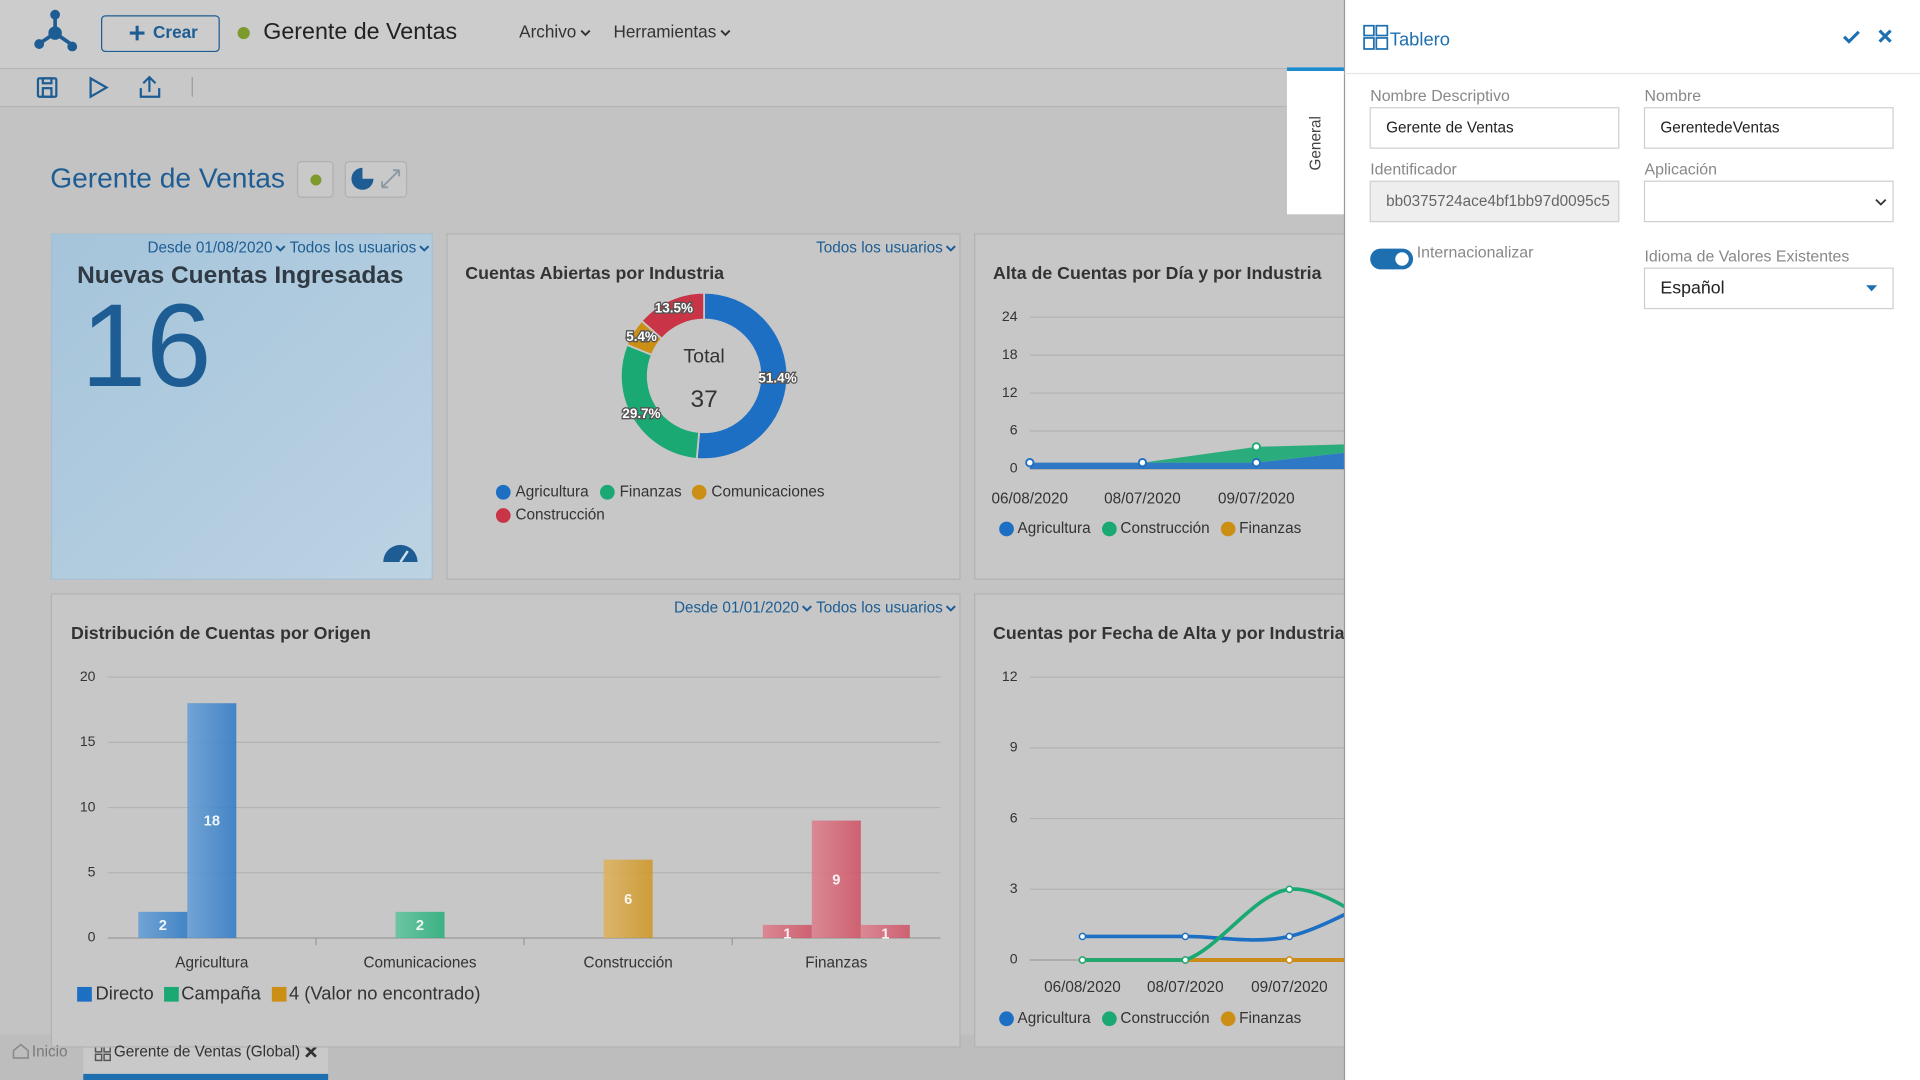  Describe the element at coordinates (1719, 128) in the screenshot. I see `field-value: GerentedeVentas` at that location.